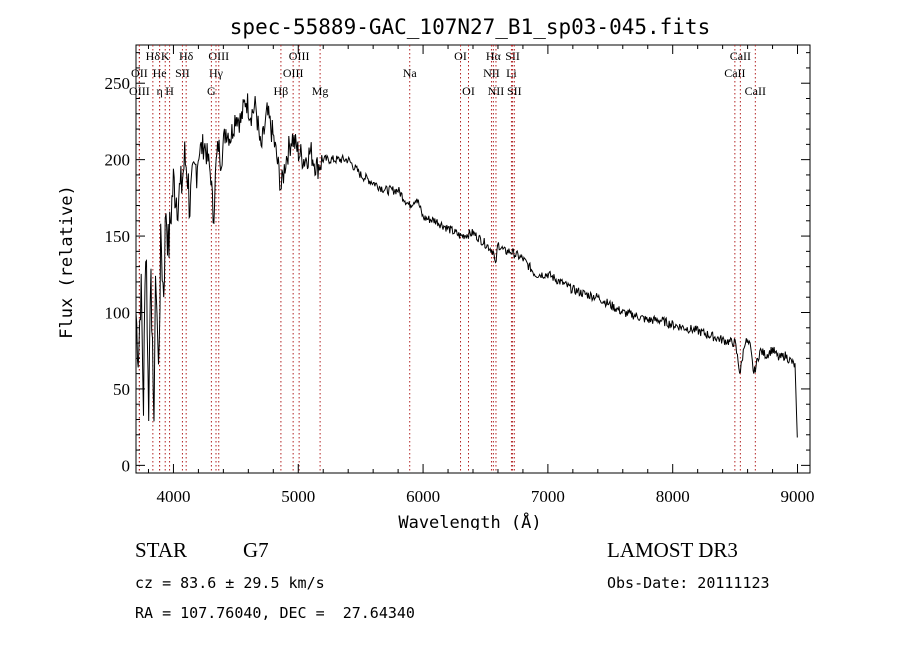  Describe the element at coordinates (186, 56) in the screenshot. I see `line-label-6: Hδ` at that location.